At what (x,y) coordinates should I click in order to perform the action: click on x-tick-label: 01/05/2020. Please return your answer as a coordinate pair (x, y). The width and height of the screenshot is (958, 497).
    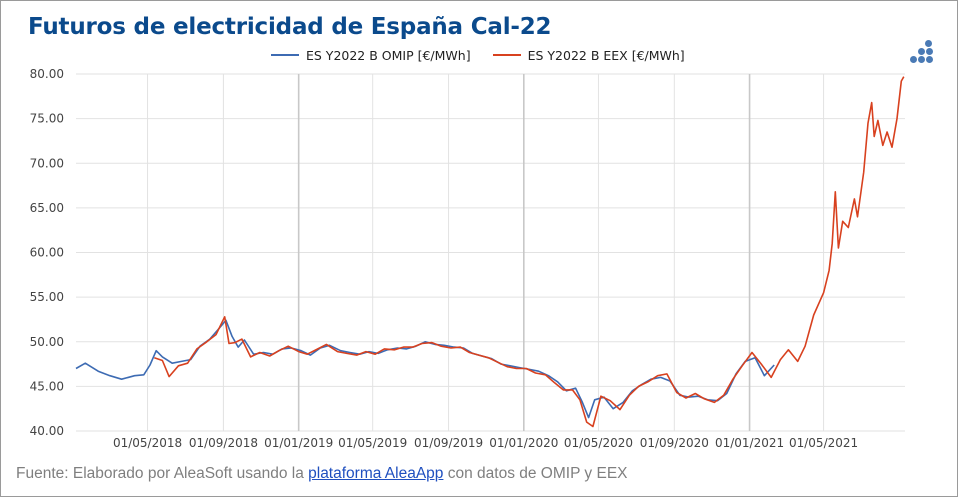
    Looking at the image, I should click on (598, 443).